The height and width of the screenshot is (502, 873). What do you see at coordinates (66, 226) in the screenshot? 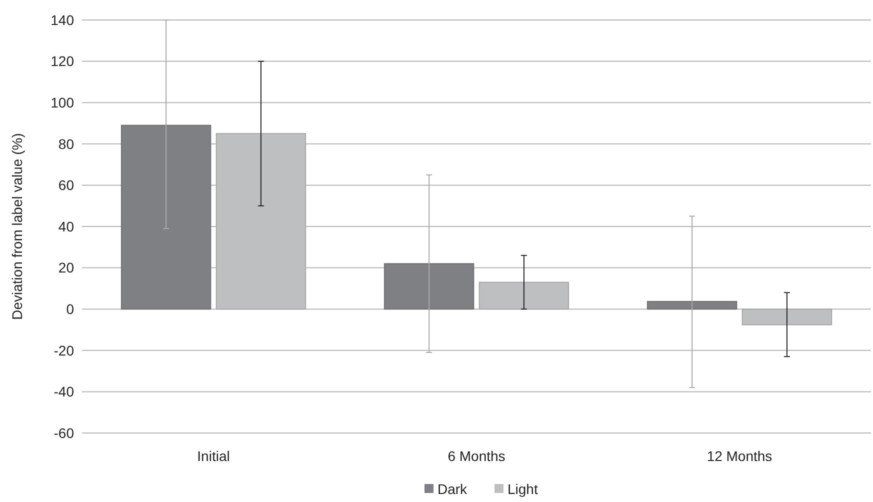
I see `y-tick-label: 40` at bounding box center [66, 226].